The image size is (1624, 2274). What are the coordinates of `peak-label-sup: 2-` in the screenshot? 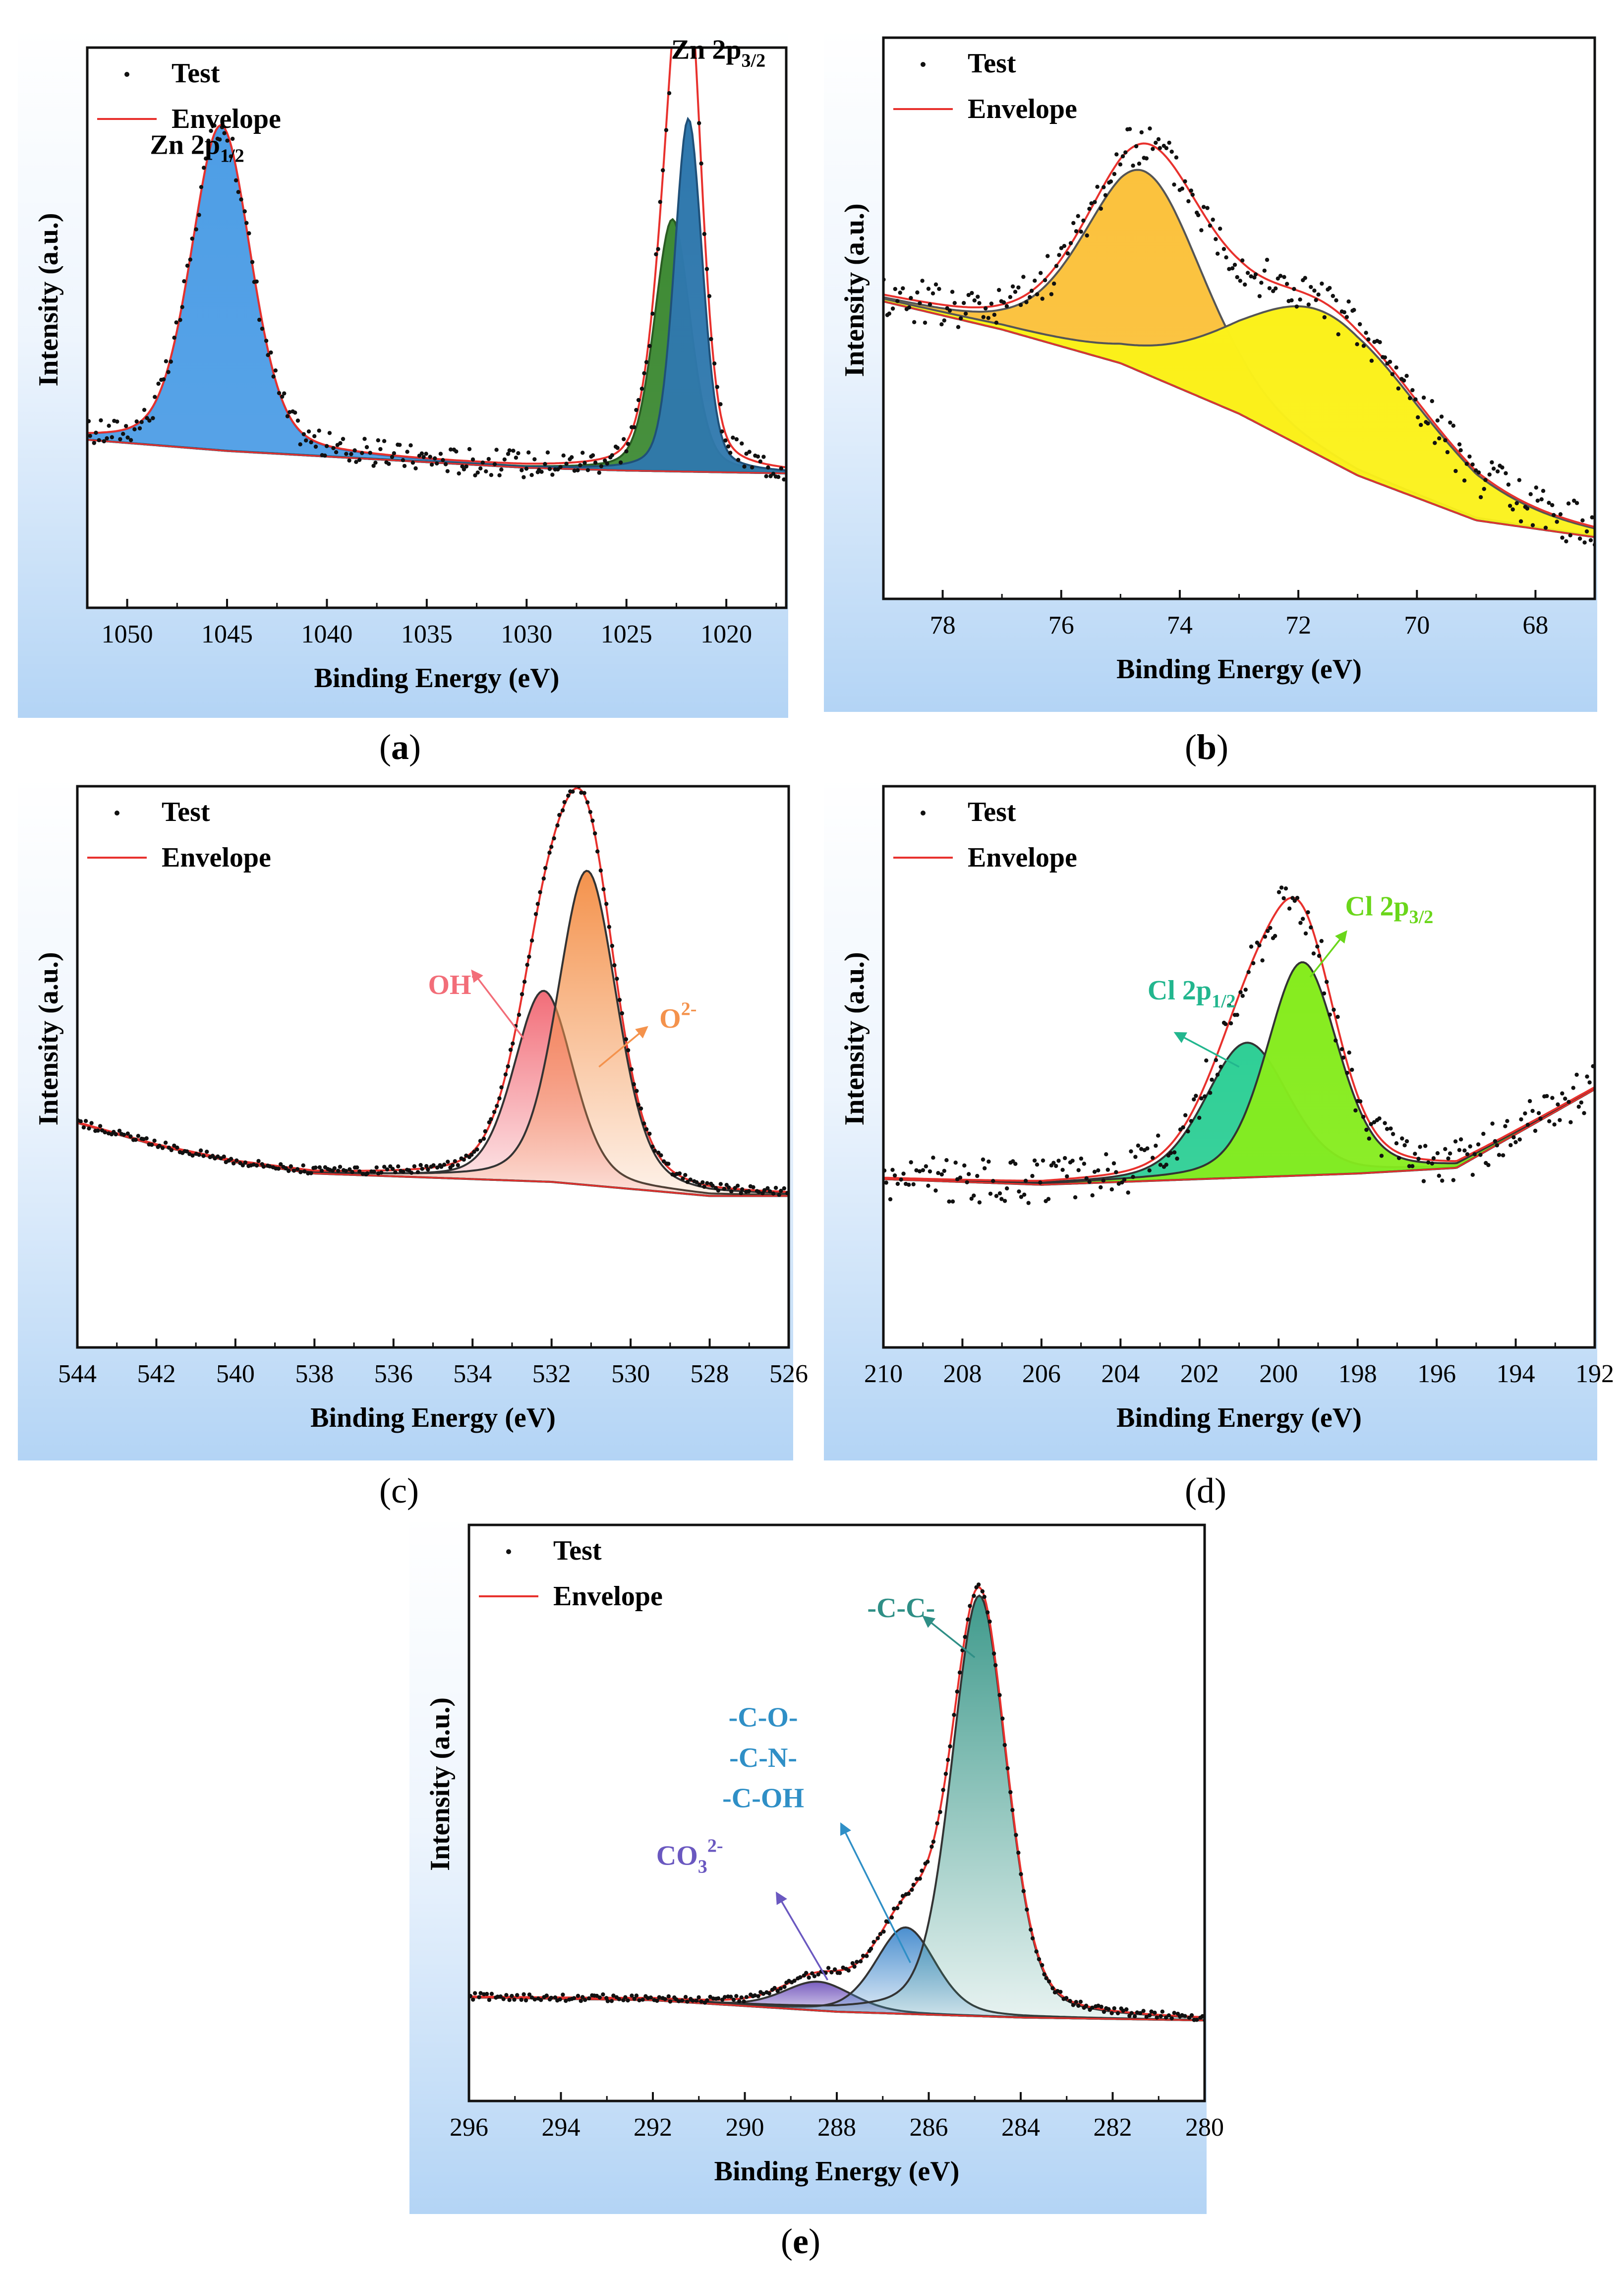 It's located at (689, 1009).